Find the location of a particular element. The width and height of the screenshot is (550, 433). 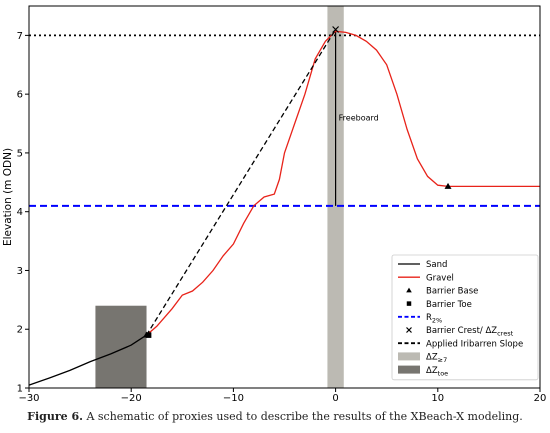

y-tick-label-1: 2 is located at coordinates (20, 330).